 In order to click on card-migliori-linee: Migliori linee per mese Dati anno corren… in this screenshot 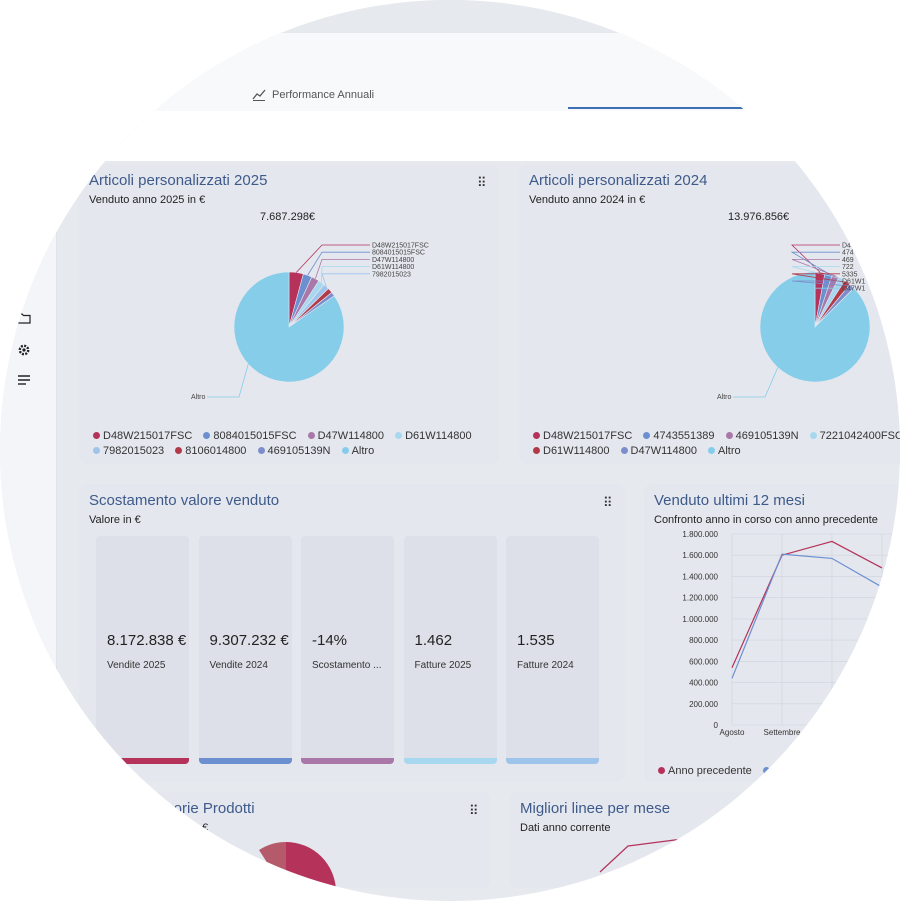, I will do `click(705, 840)`.